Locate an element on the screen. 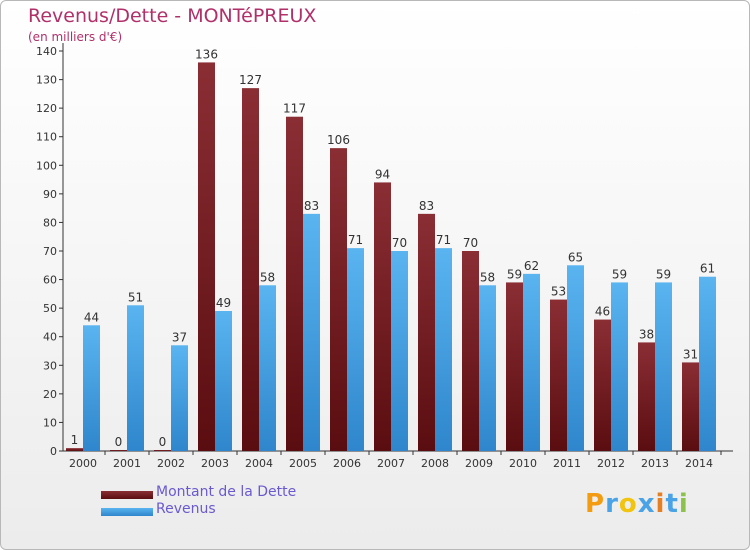 This screenshot has height=550, width=750. data-label-revenue: 65 is located at coordinates (575, 257).